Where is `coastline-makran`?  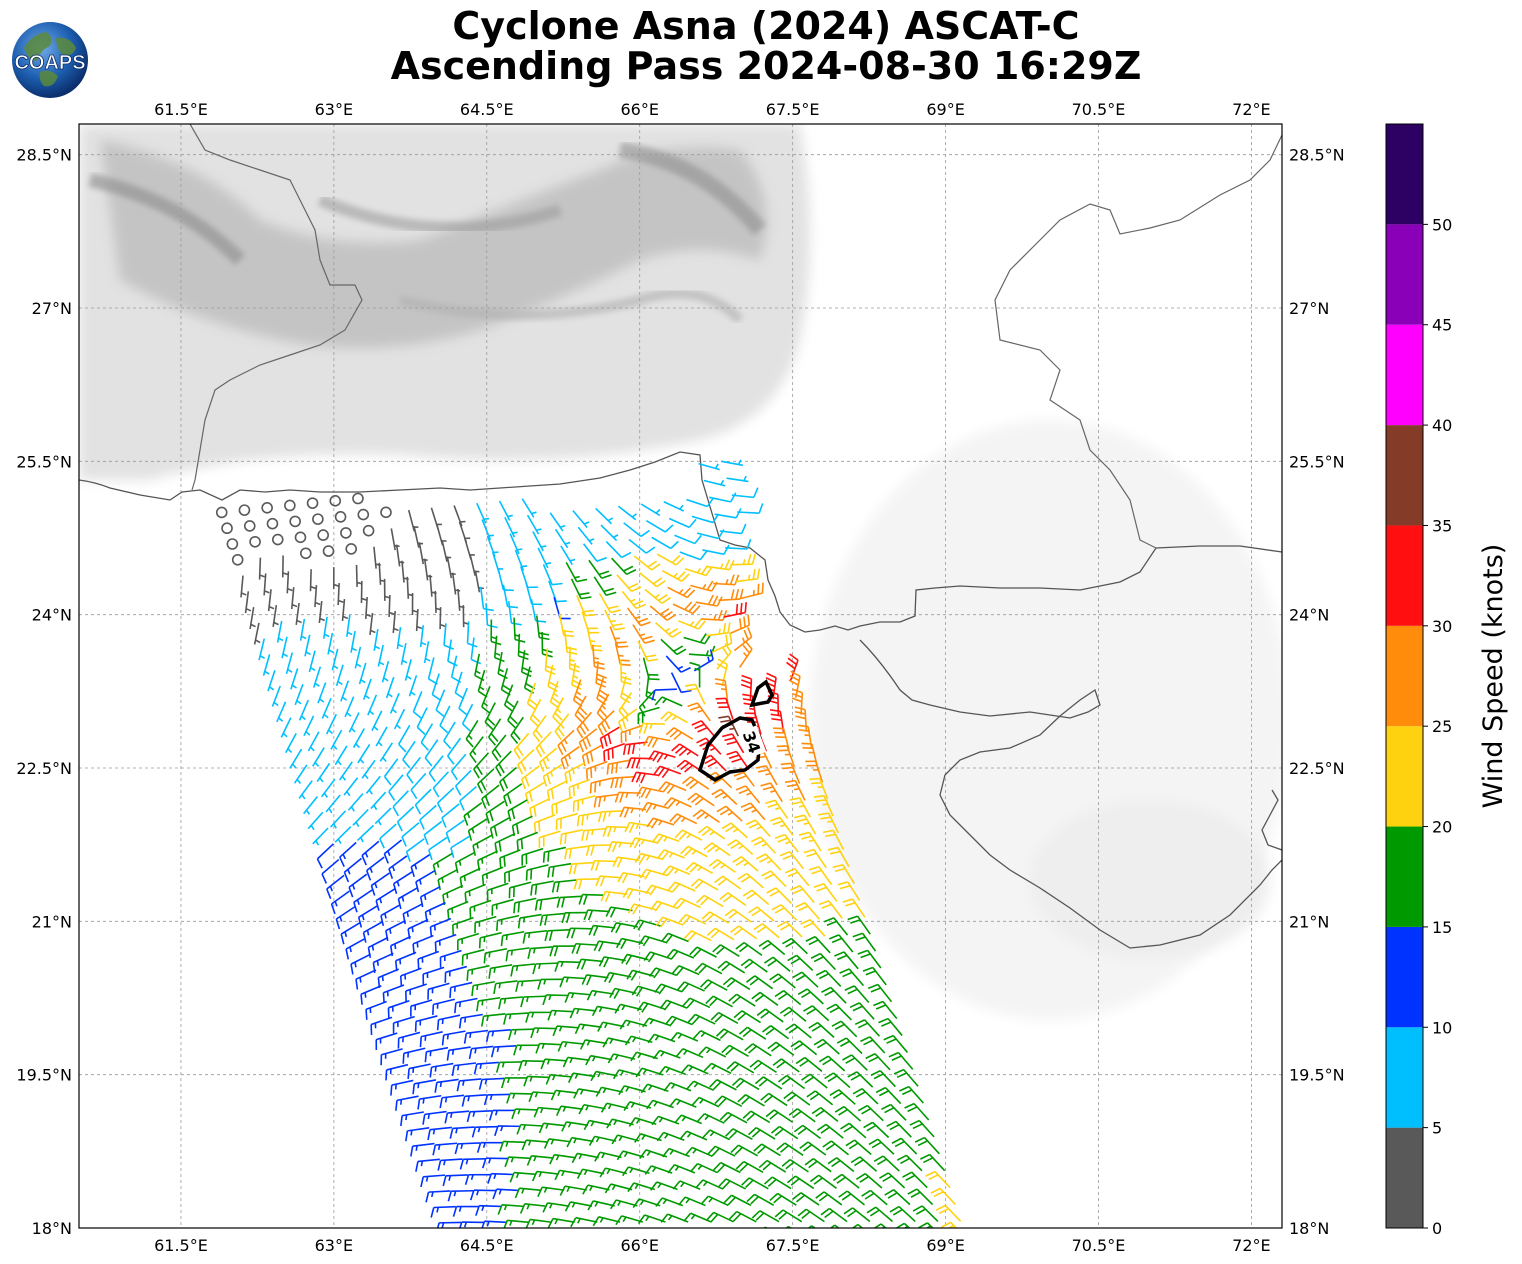
coastline-makran is located at coordinates (680, 542).